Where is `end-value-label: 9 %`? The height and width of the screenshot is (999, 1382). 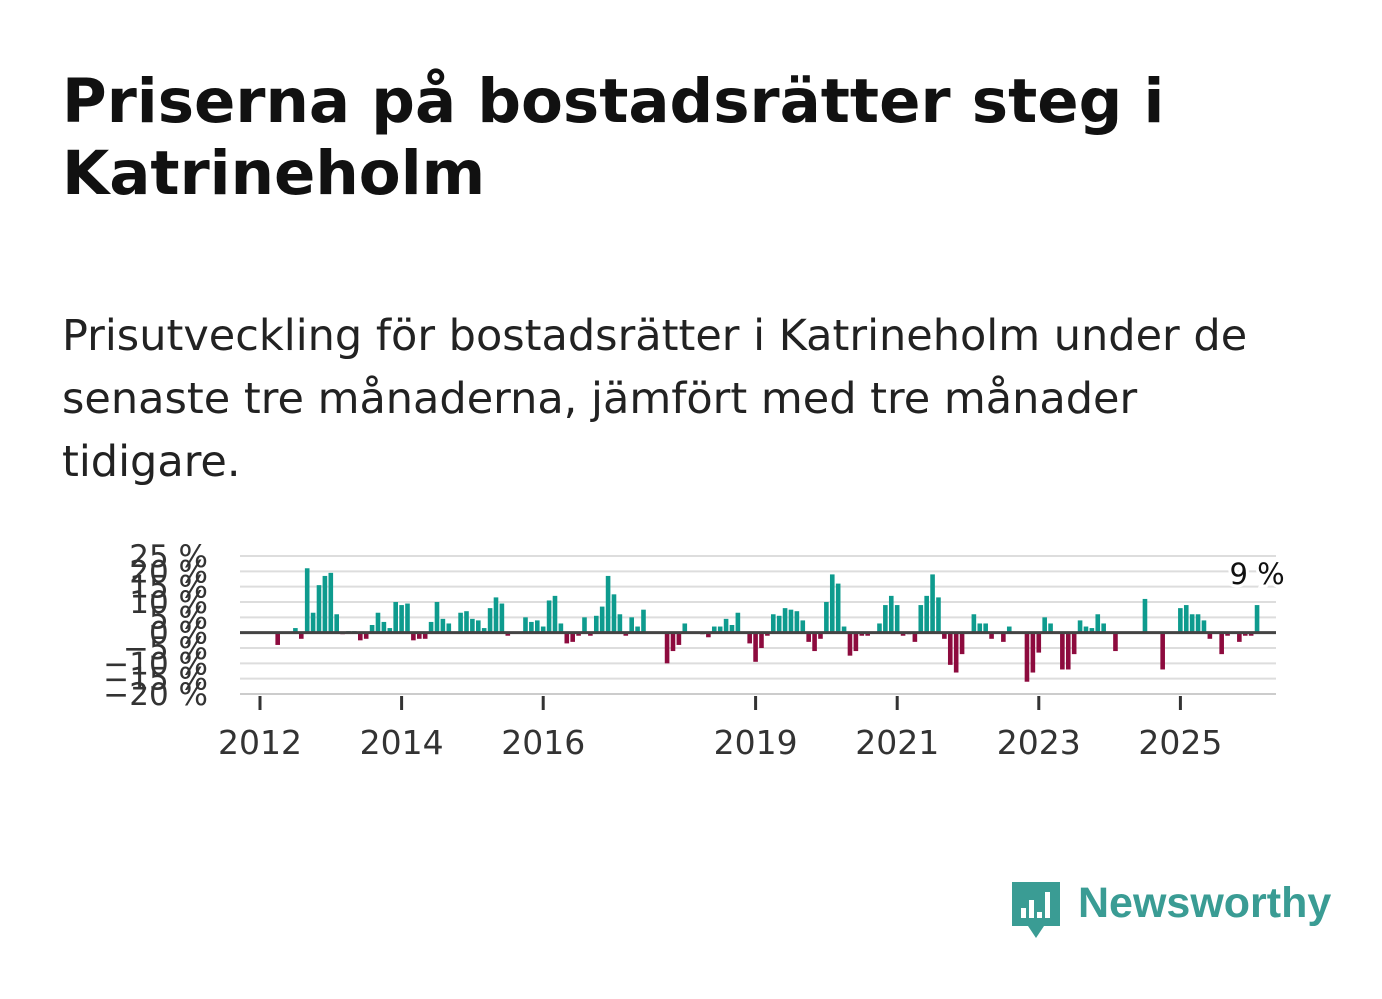 end-value-label: 9 % is located at coordinates (1256, 574).